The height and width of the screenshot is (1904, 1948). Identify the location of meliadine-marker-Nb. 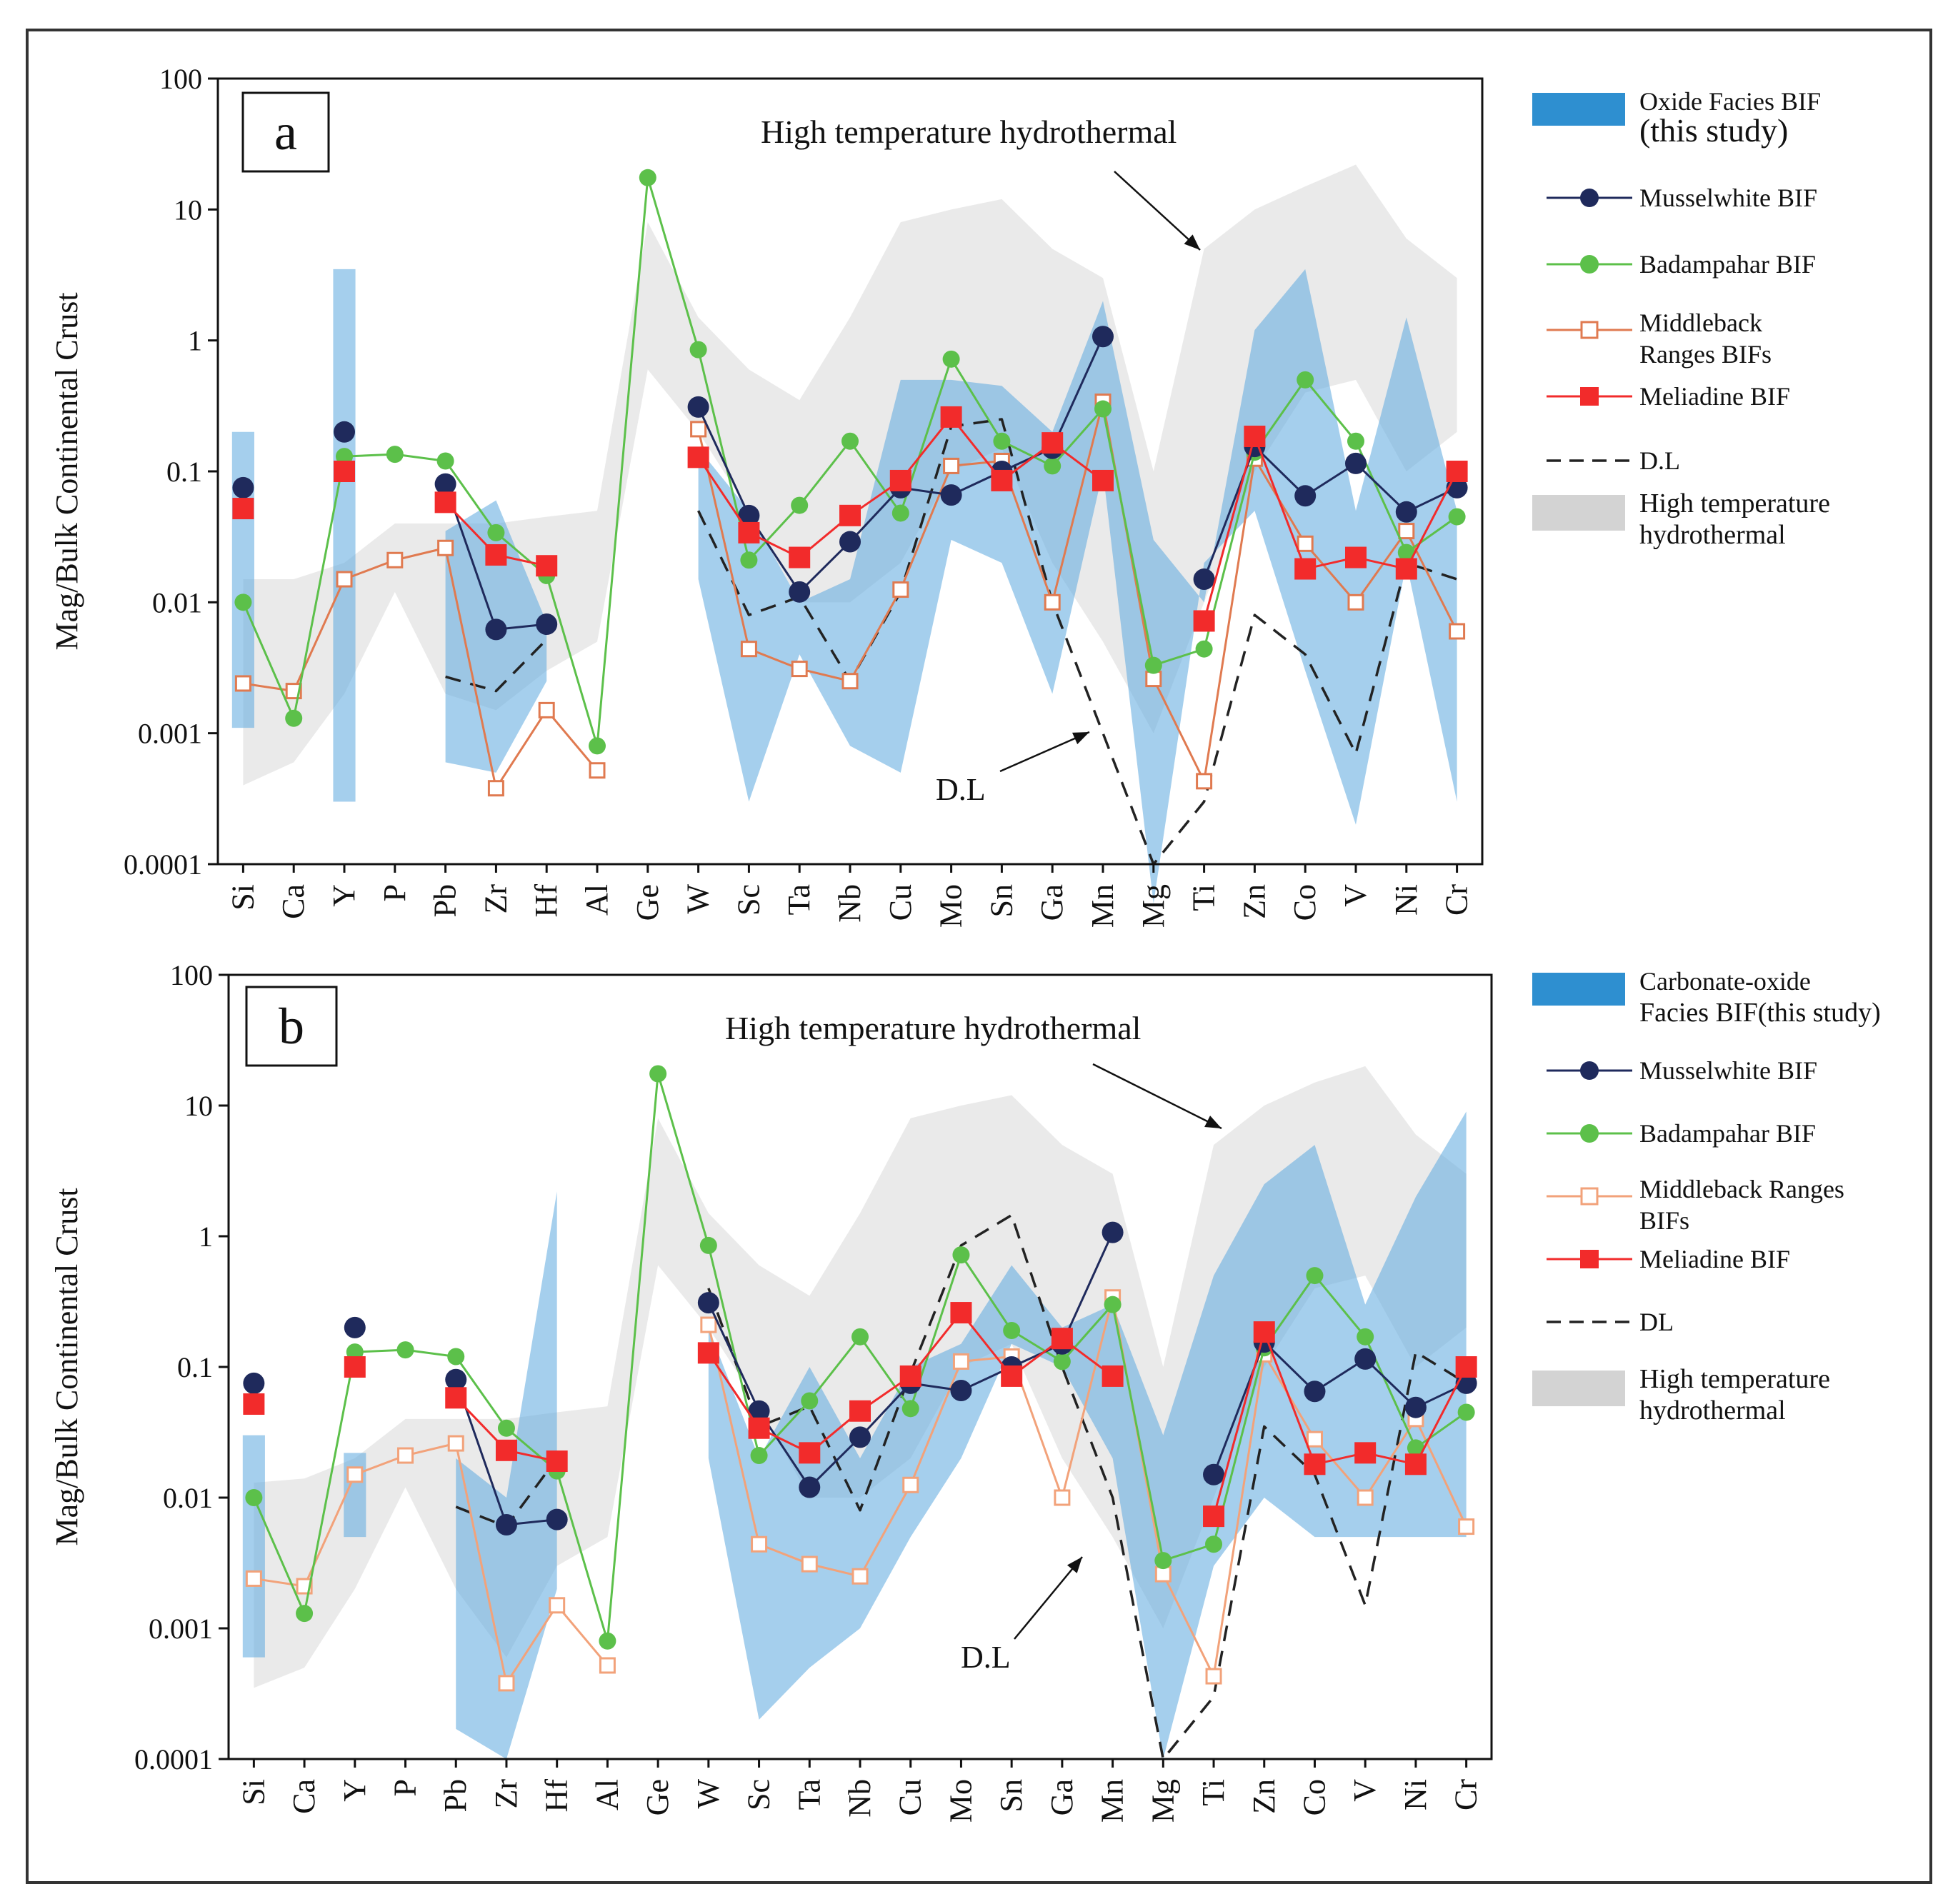
(860, 1411).